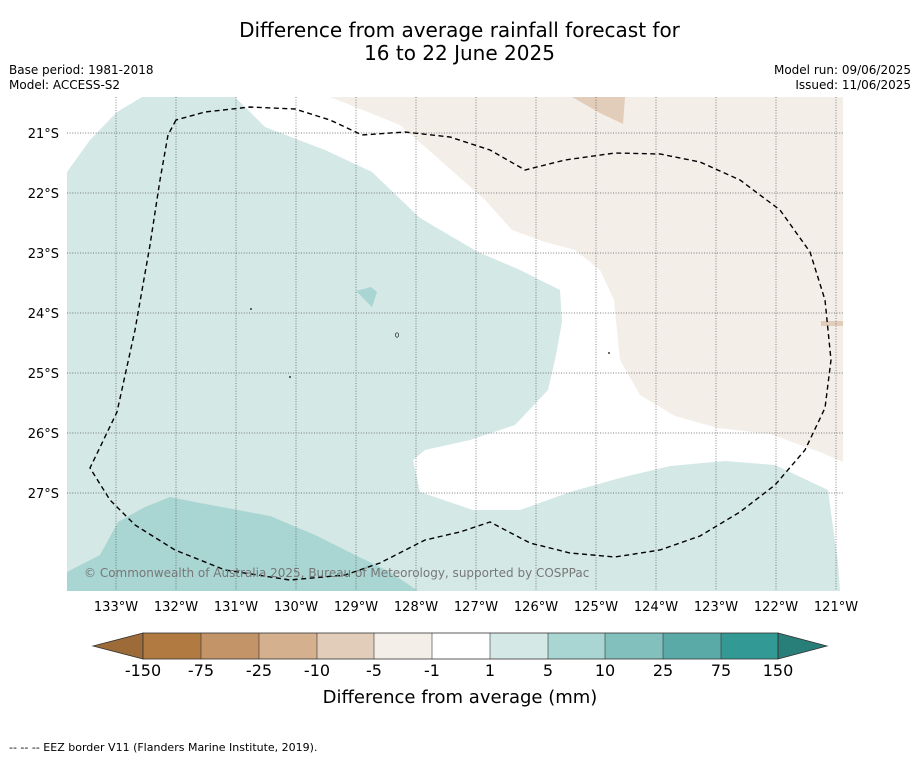 The image size is (919, 758). What do you see at coordinates (459, 53) in the screenshot?
I see `map-title-line2: 16 to 22 June 2025` at bounding box center [459, 53].